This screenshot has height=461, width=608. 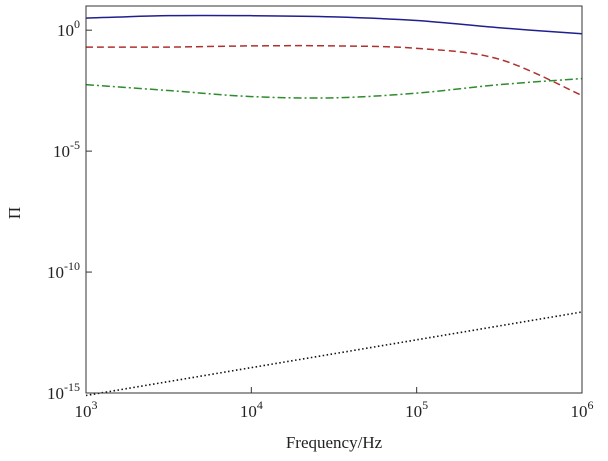 I want to click on y-tick-label: 10⁻⁵, so click(x=66, y=149).